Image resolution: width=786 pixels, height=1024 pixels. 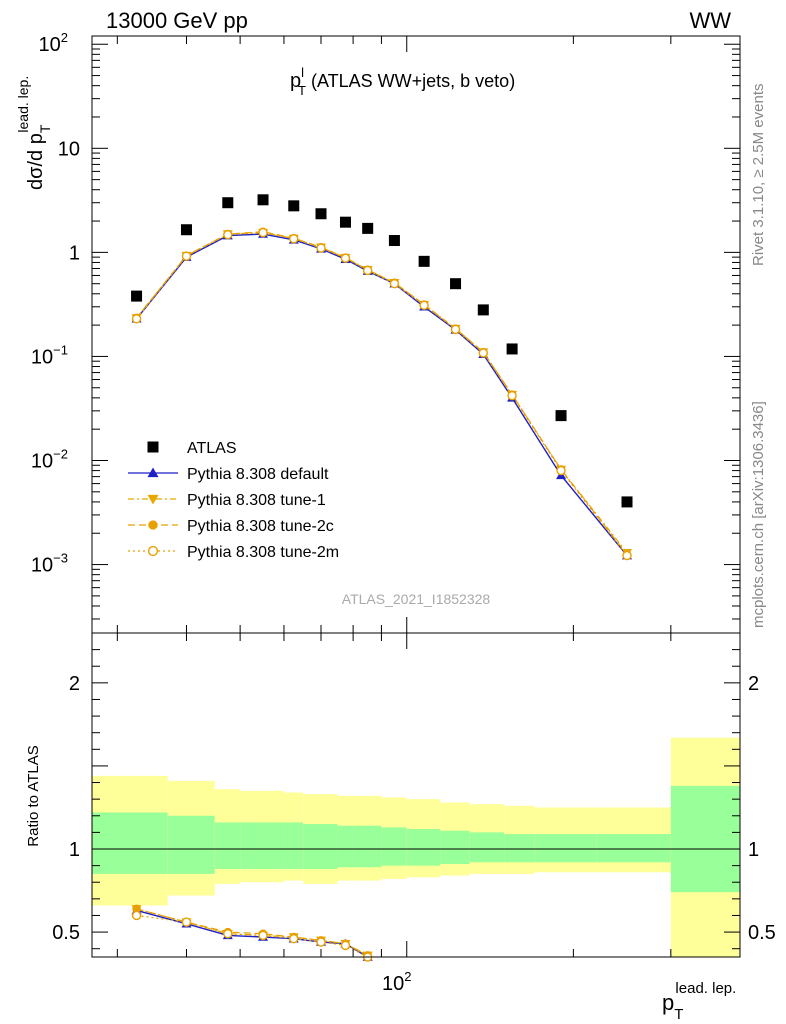 I want to click on ratio-tick-label-right-0: 0.5, so click(x=762, y=933).